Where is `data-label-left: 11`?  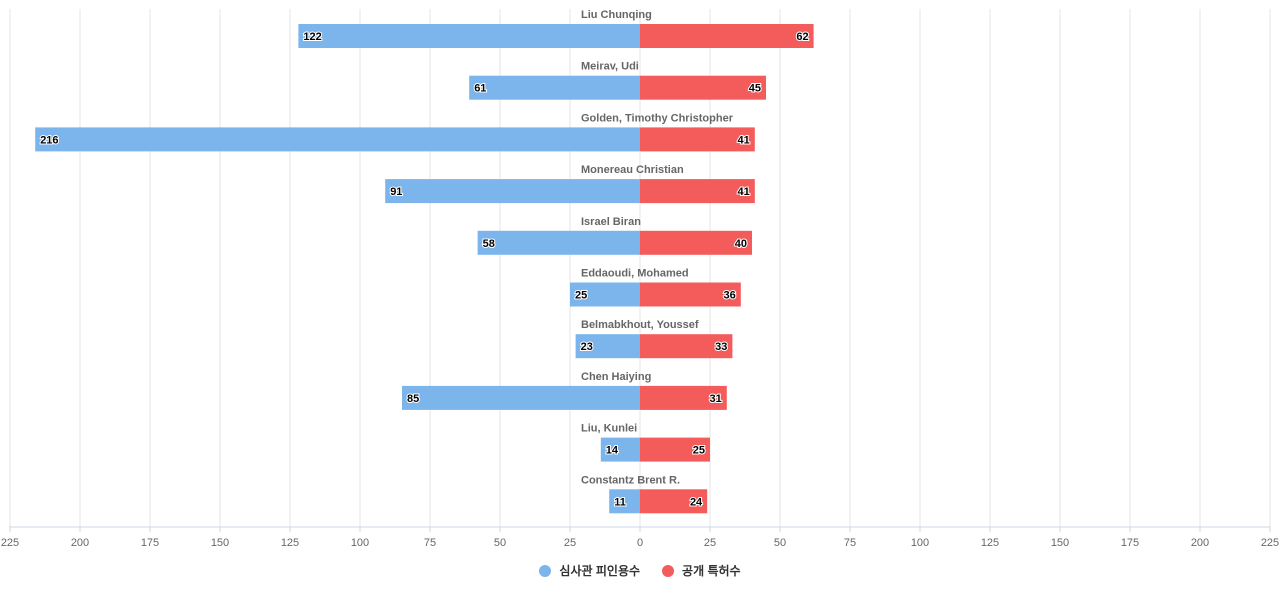
data-label-left: 11 is located at coordinates (620, 502).